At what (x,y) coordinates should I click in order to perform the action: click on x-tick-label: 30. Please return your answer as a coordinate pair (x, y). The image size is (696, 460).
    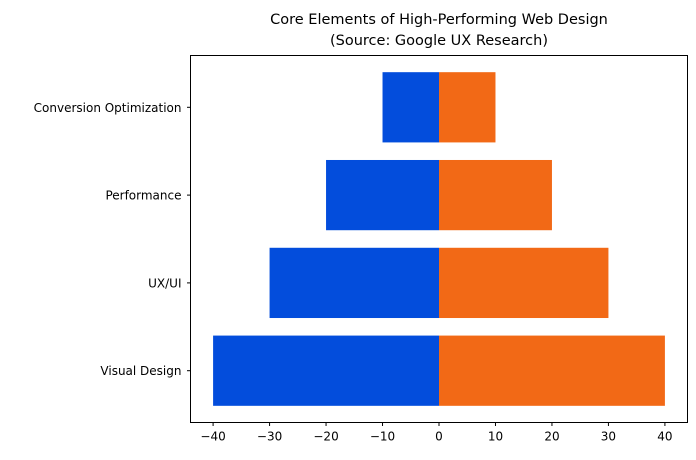
    Looking at the image, I should click on (608, 437).